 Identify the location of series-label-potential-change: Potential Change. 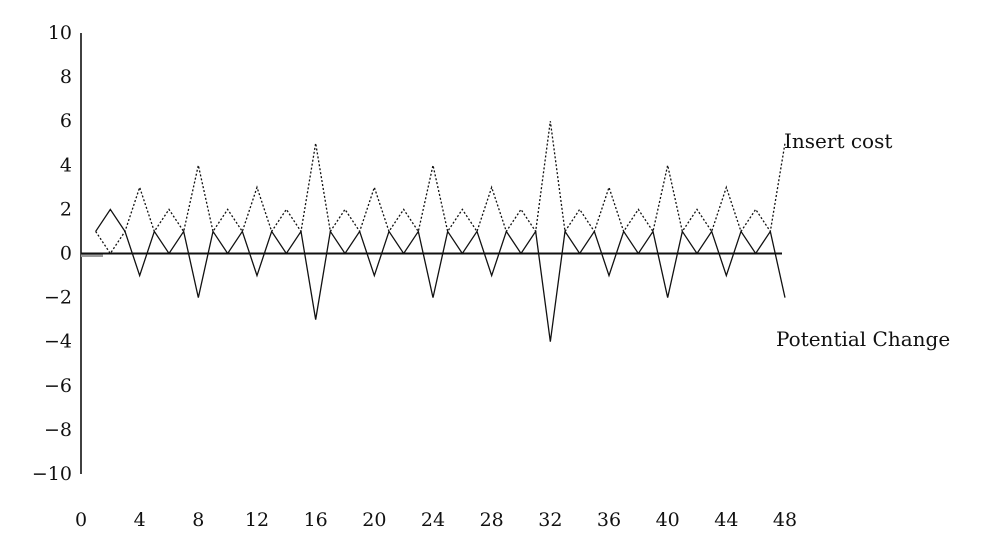
(863, 339).